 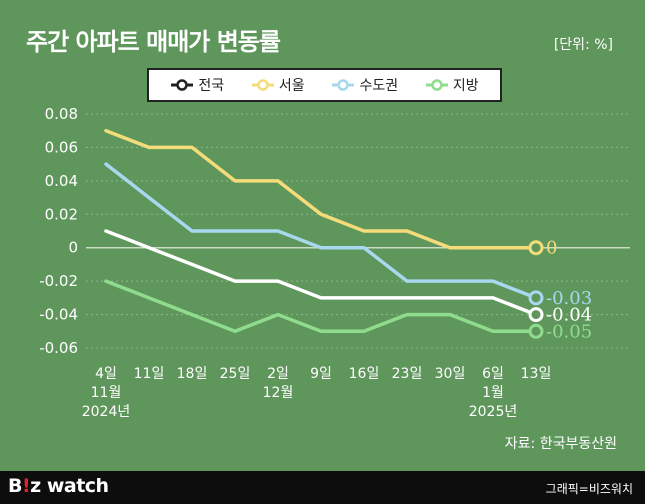 What do you see at coordinates (211, 86) in the screenshot?
I see `legend-label: 전국` at bounding box center [211, 86].